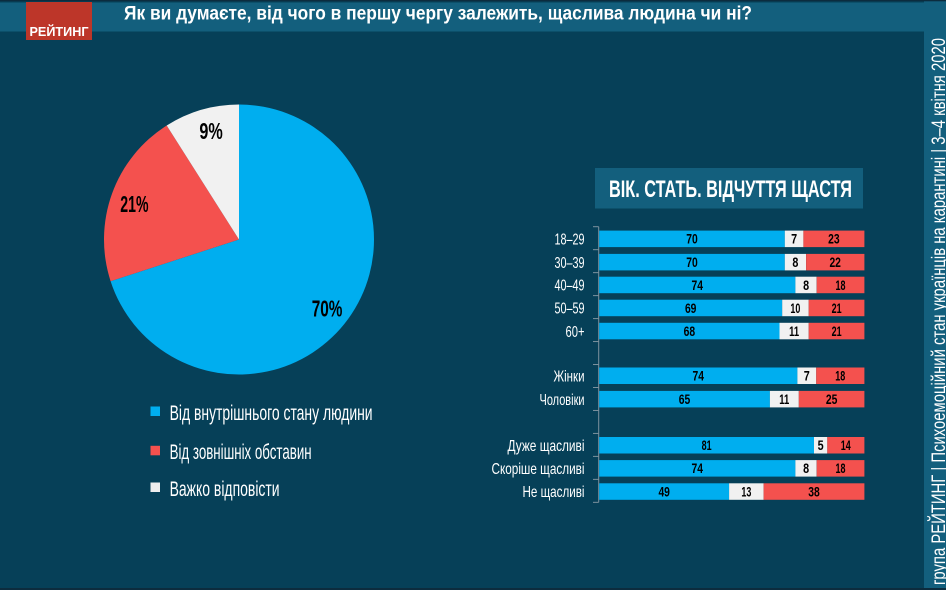 Image resolution: width=946 pixels, height=590 pixels. I want to click on svg-text: 23, so click(834, 239).